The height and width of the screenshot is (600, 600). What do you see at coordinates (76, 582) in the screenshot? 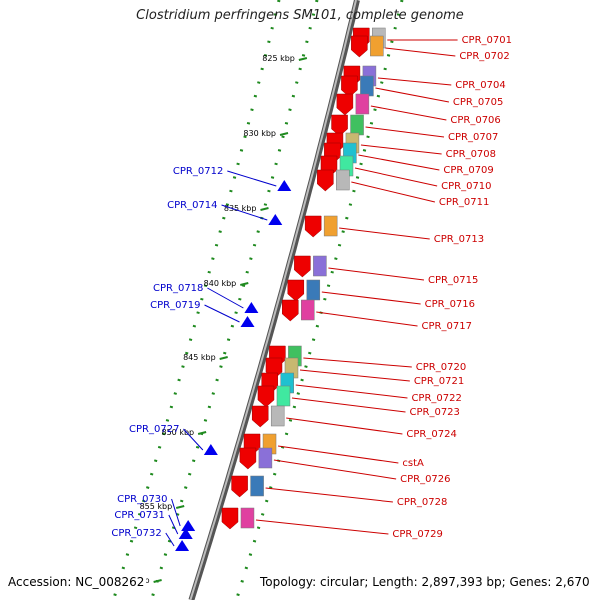
I see `accession-text: Accession: NC_008262` at bounding box center [76, 582].